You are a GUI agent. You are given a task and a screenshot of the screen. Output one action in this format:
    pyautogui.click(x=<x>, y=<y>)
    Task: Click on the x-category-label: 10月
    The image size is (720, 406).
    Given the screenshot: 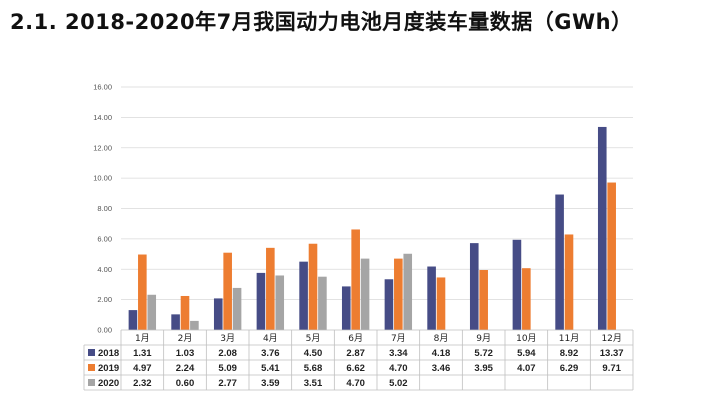 What is the action you would take?
    pyautogui.click(x=526, y=338)
    